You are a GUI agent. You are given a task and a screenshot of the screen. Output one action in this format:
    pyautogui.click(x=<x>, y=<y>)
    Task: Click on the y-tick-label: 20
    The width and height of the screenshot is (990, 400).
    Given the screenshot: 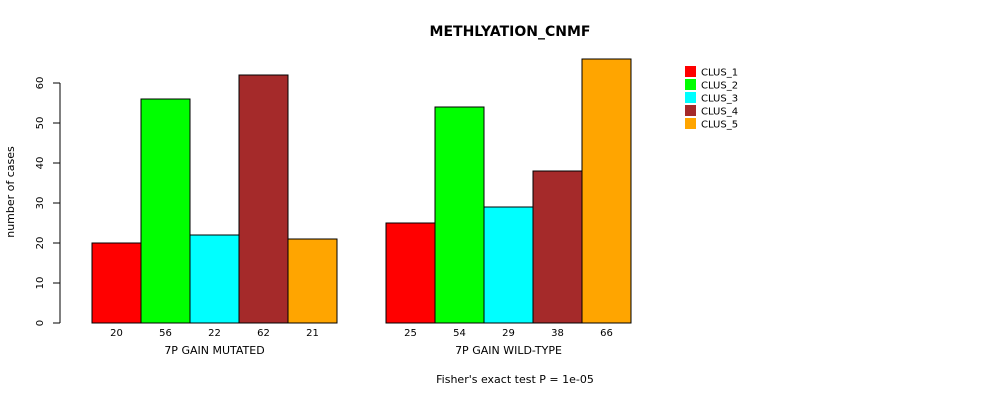 What is the action you would take?
    pyautogui.click(x=40, y=243)
    